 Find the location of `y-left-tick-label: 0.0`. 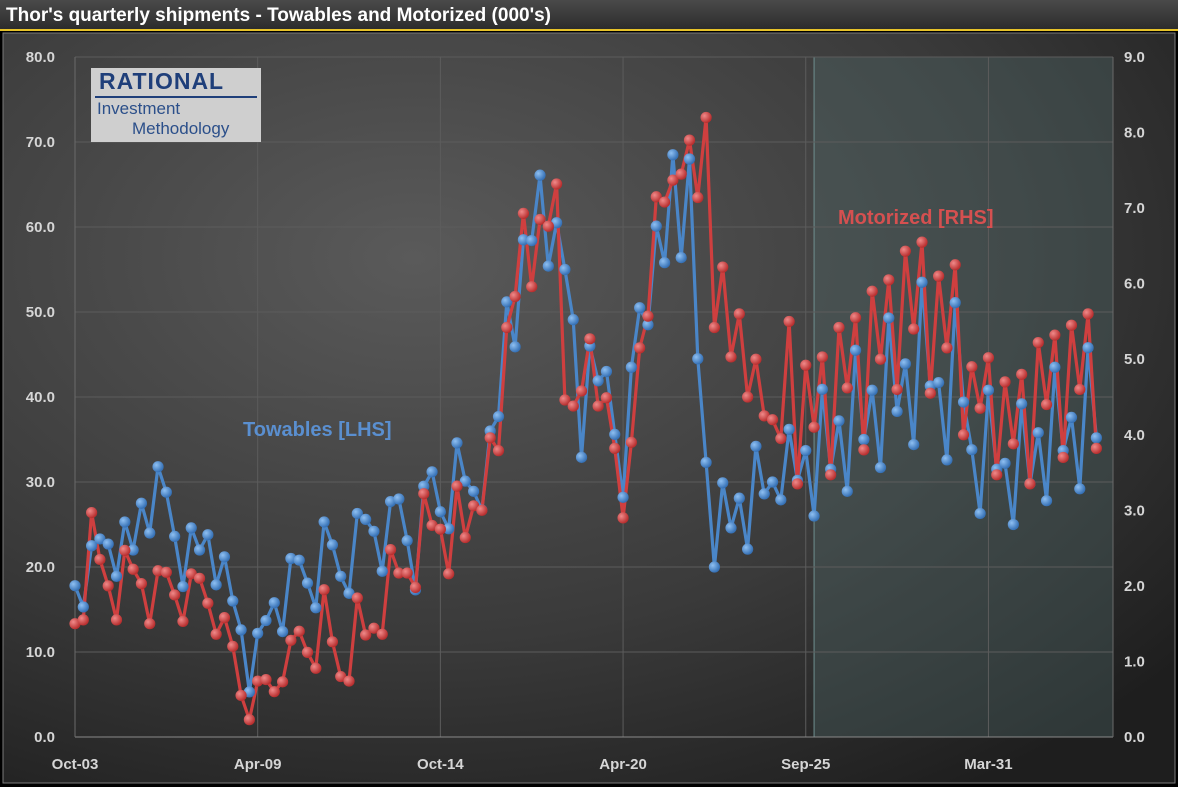

y-left-tick-label: 0.0 is located at coordinates (44, 737).